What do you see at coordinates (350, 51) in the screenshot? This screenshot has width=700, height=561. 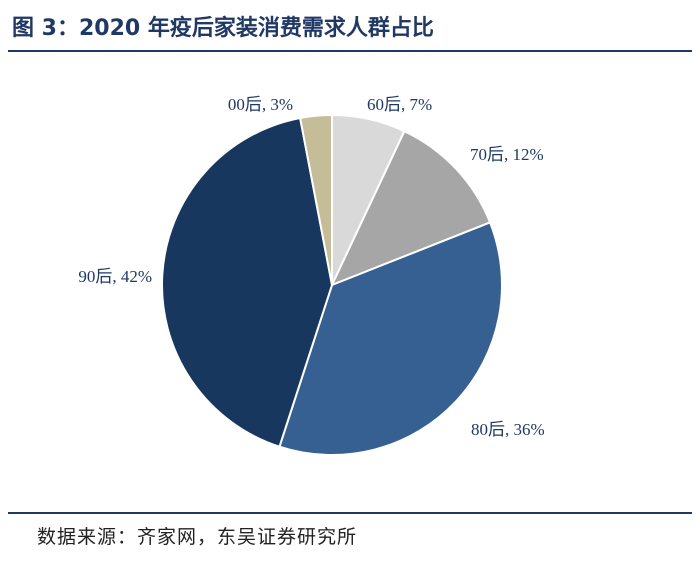 I see `title-rule` at bounding box center [350, 51].